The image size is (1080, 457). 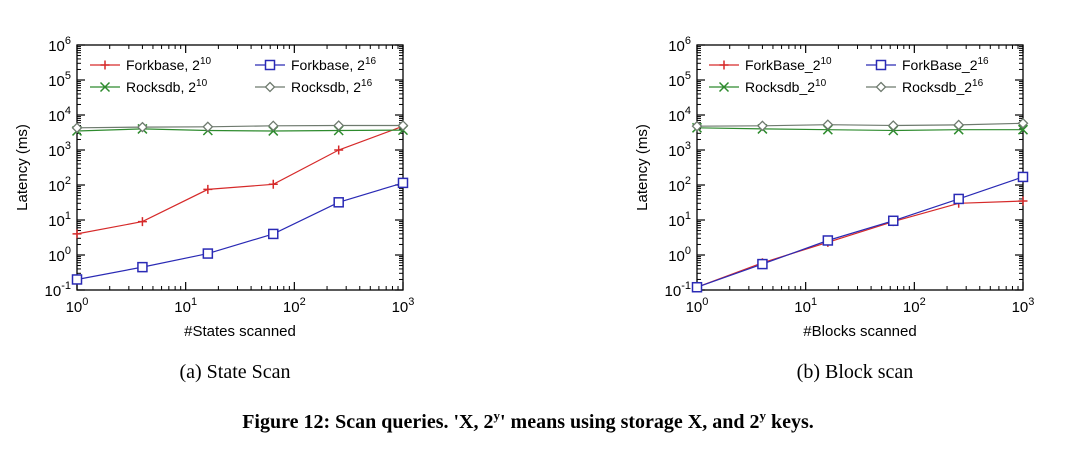 I want to click on legend-label: Rocksdb, 216, so click(x=332, y=86).